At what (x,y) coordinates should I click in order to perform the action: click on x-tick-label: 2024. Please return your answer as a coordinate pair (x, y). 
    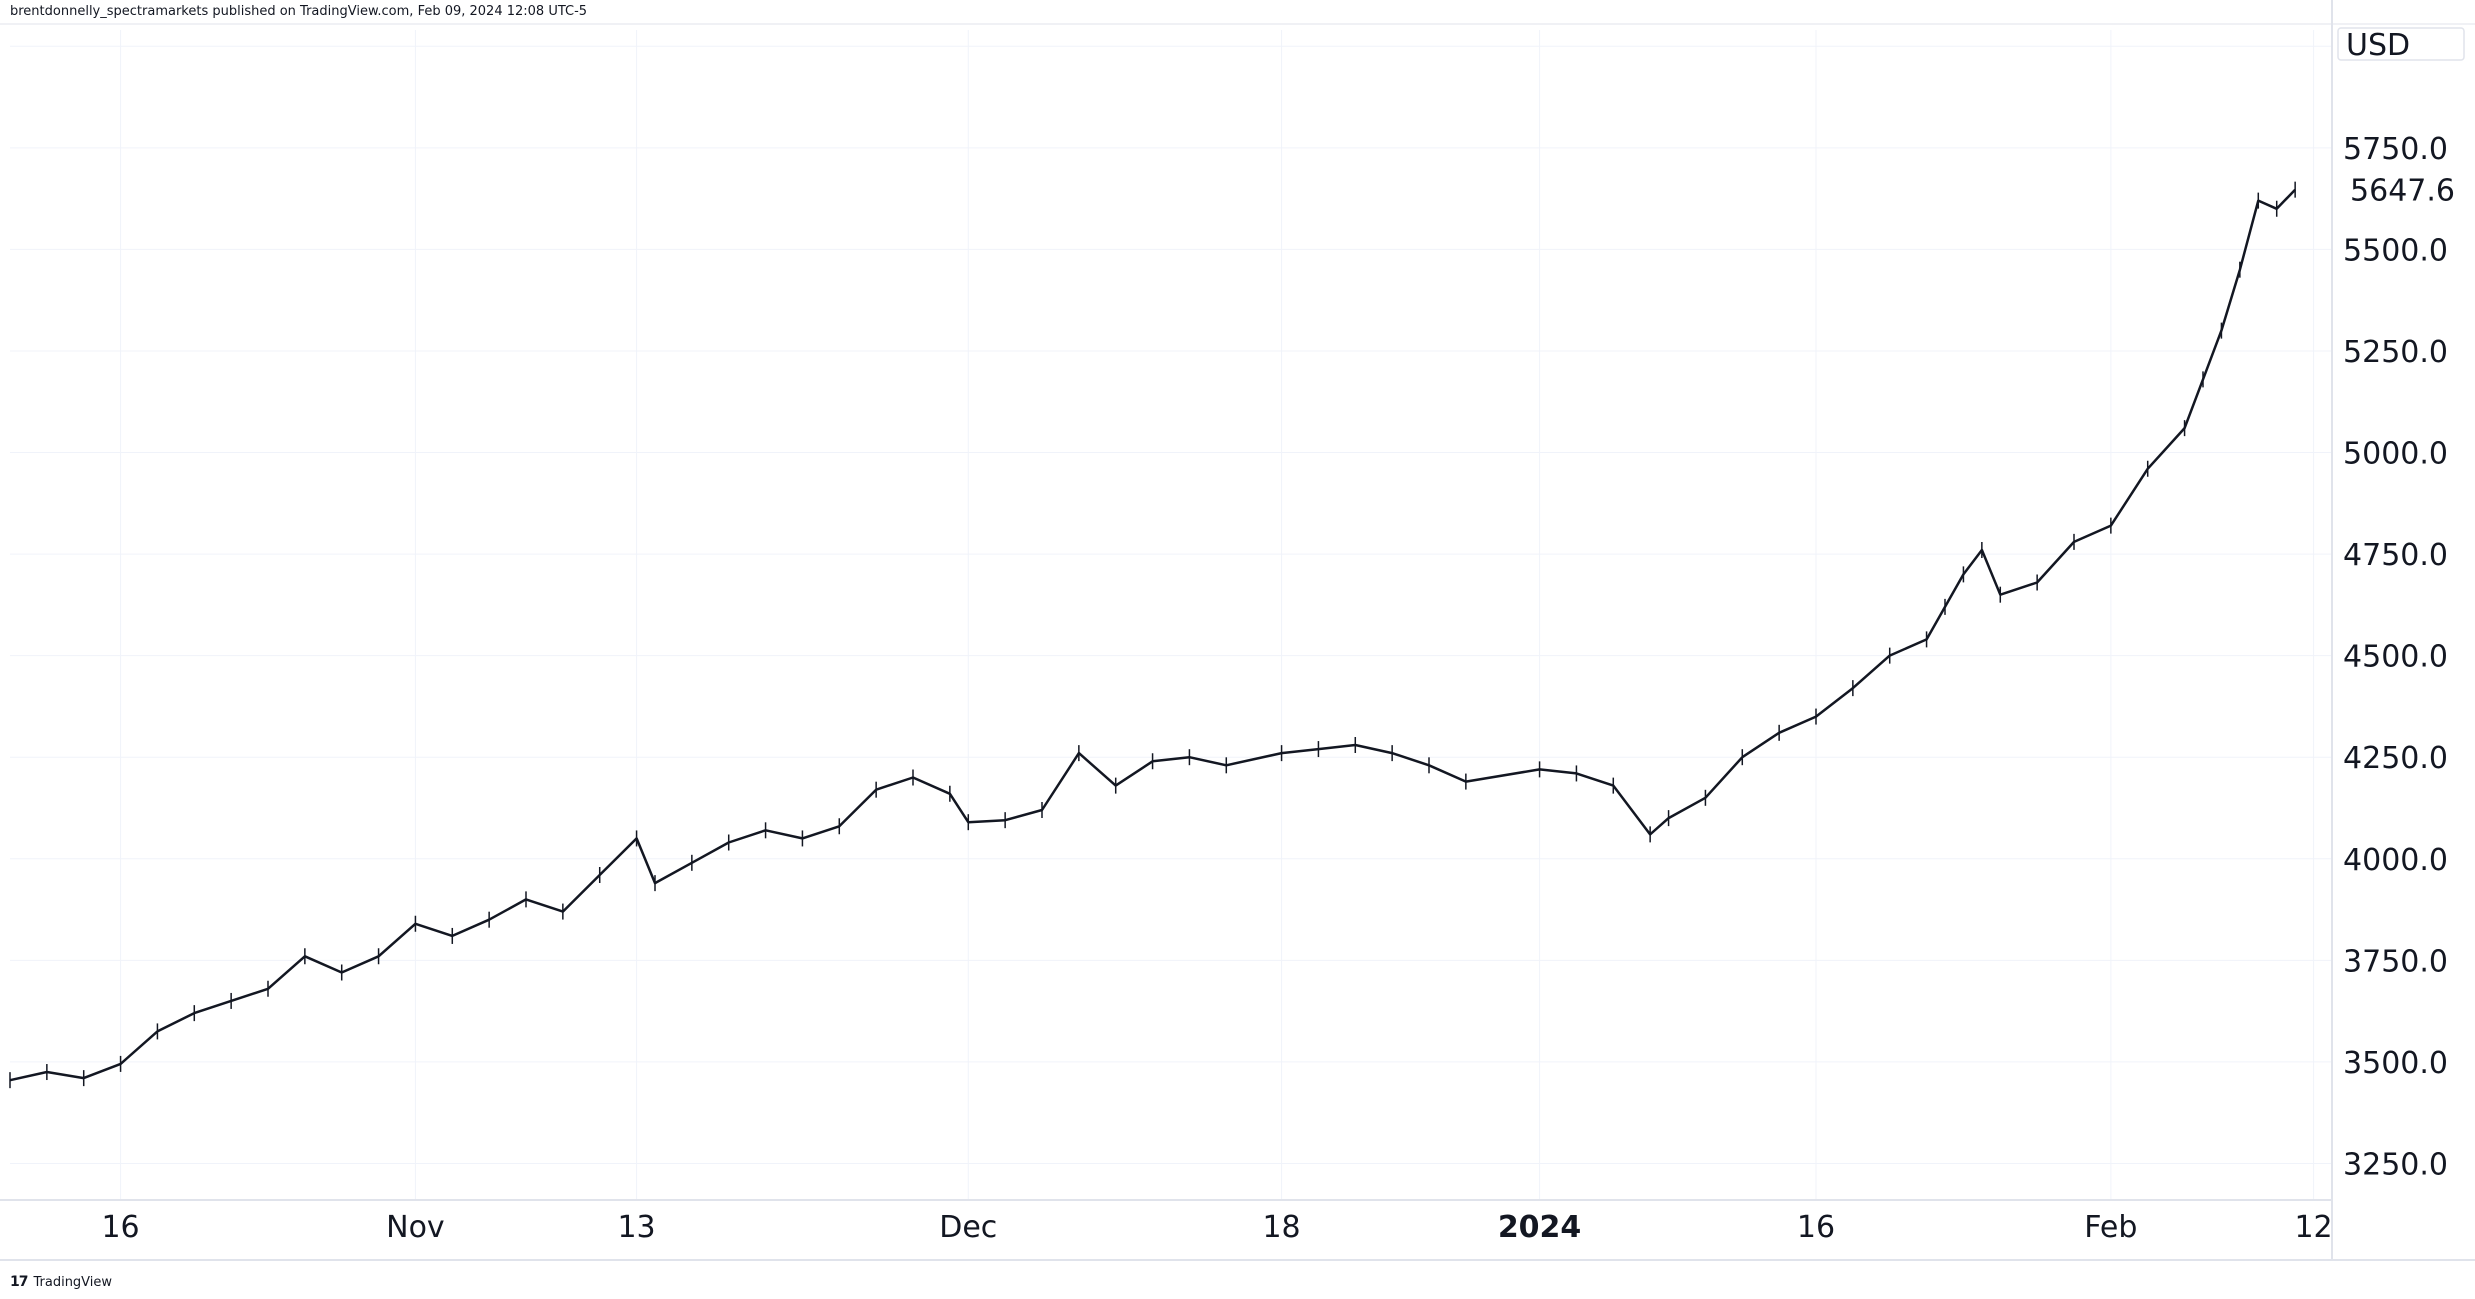
    Looking at the image, I should click on (1540, 1227).